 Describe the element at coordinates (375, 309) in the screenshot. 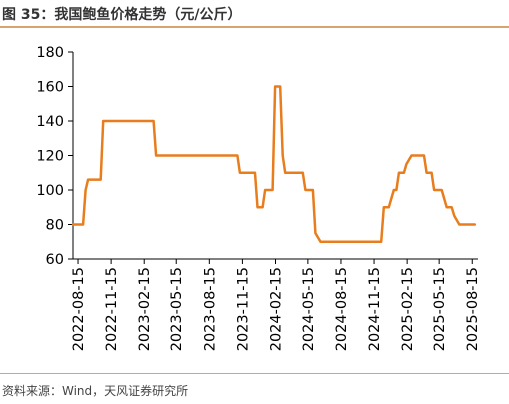

I see `x-tick-label: 2024-11-15` at that location.